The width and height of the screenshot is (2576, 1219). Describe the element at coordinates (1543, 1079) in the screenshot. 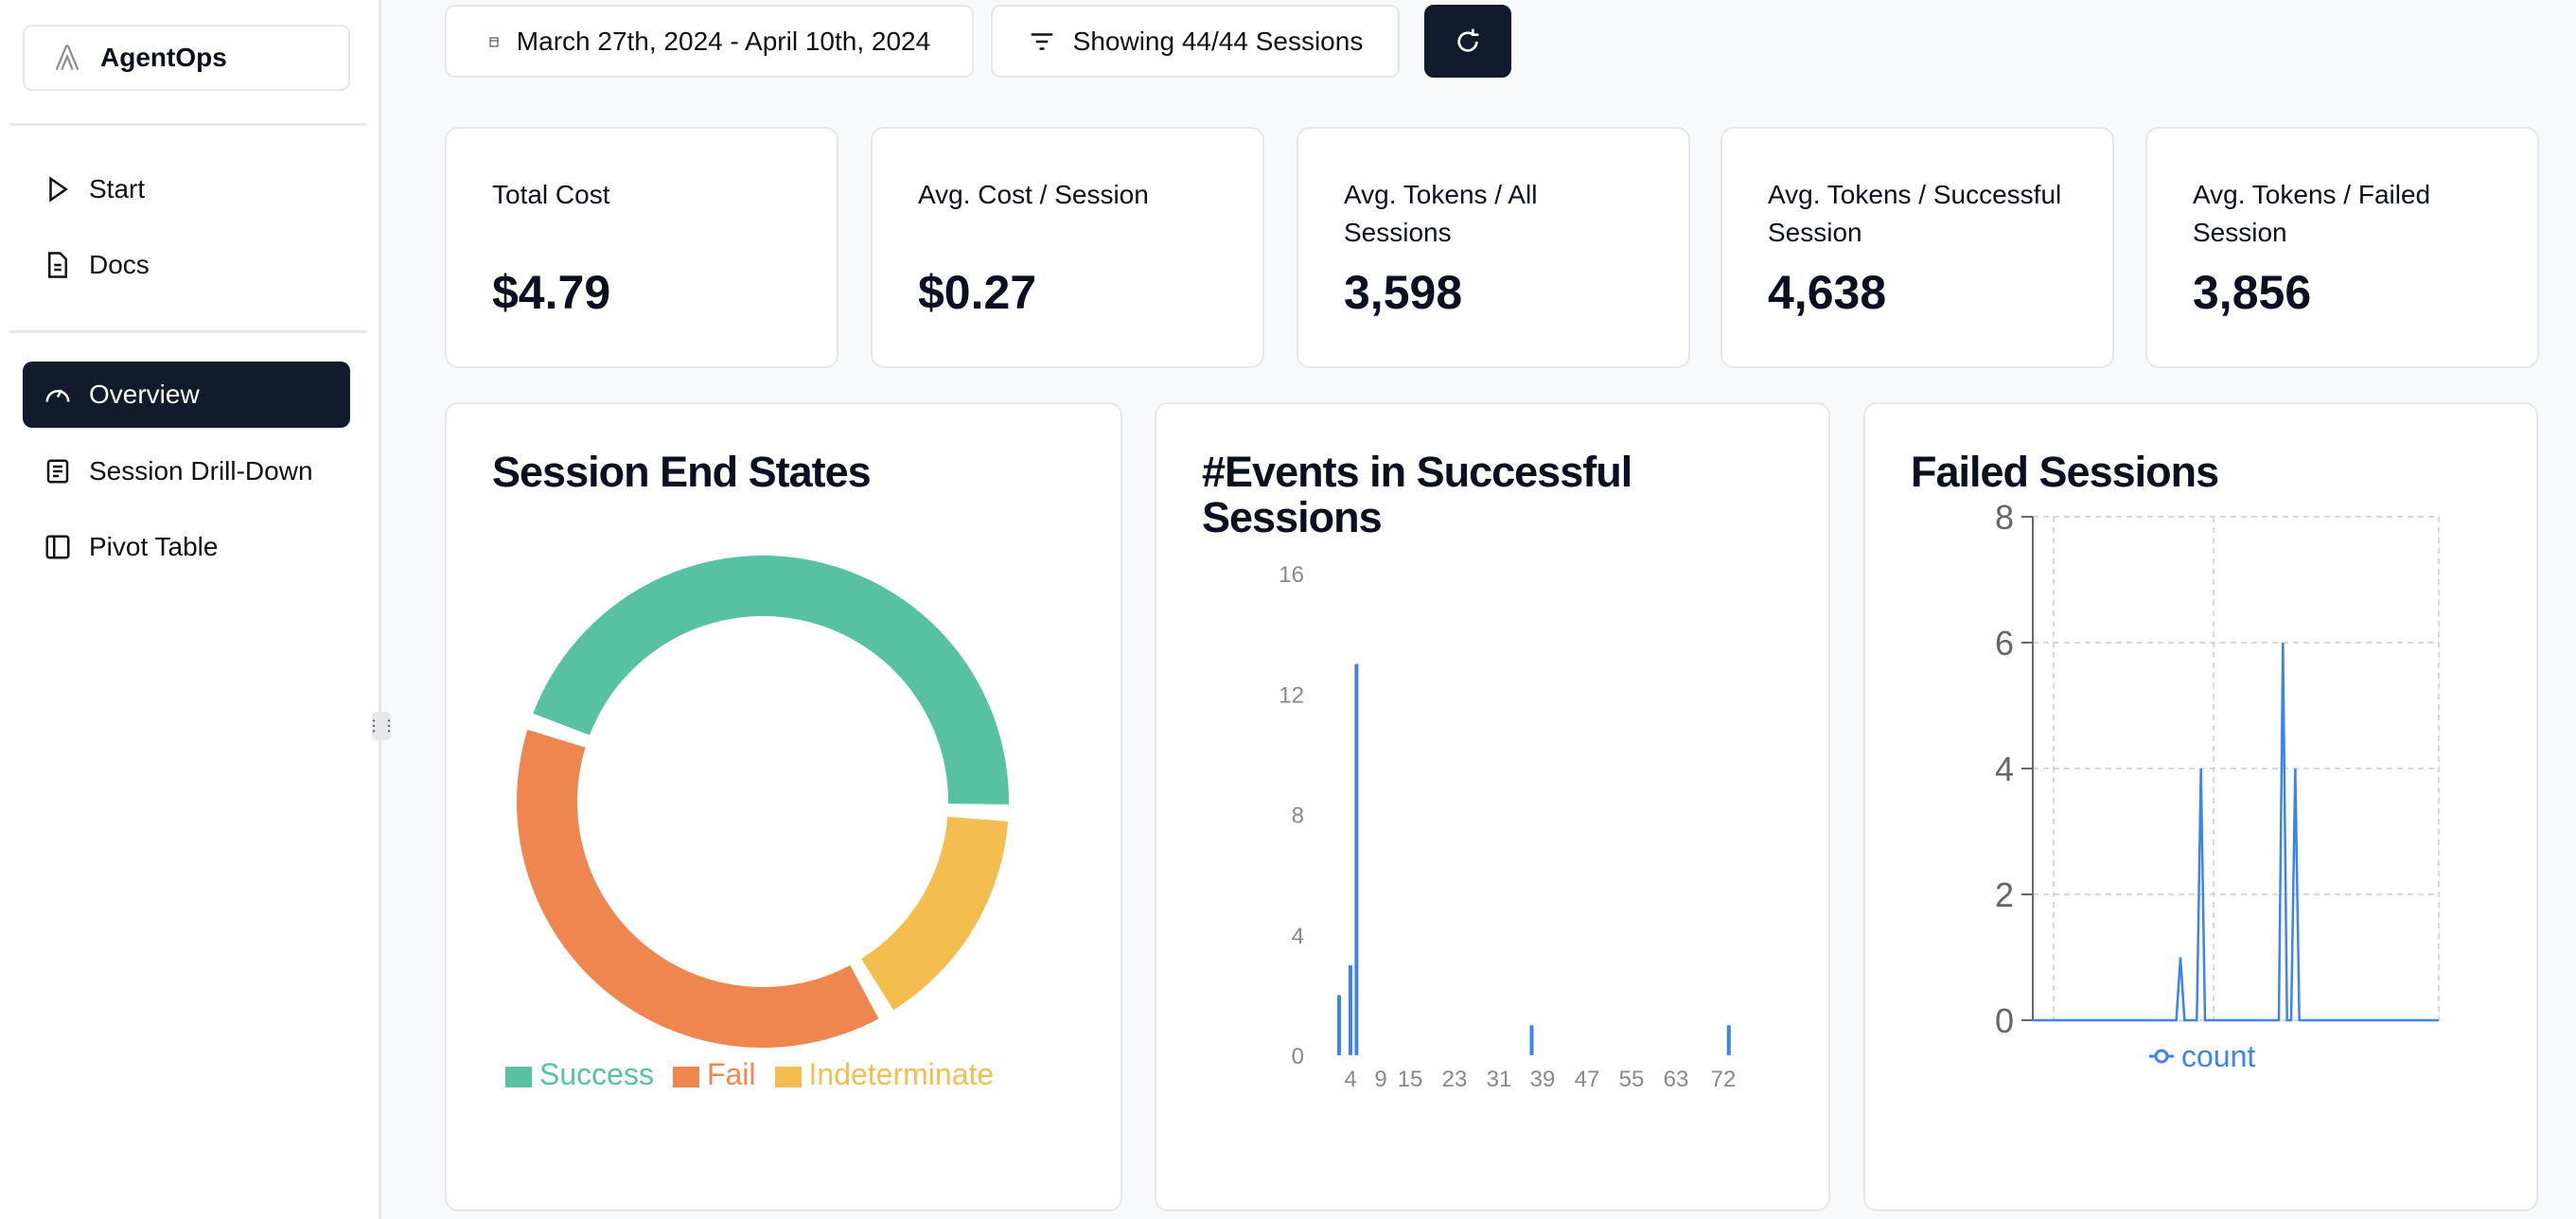

I see `x-tick-label: 39` at that location.